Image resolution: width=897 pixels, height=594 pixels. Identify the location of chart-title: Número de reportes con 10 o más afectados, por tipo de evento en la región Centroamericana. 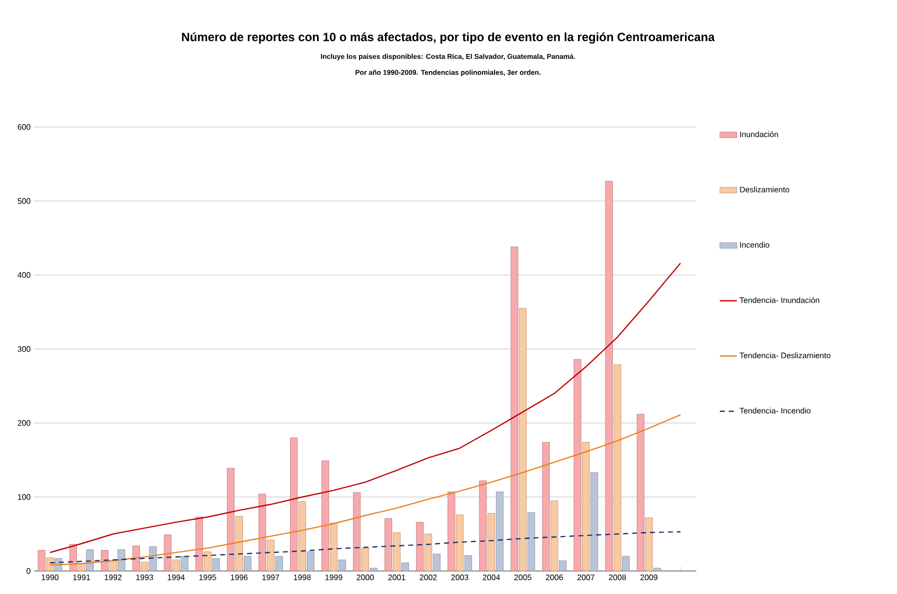
(448, 38).